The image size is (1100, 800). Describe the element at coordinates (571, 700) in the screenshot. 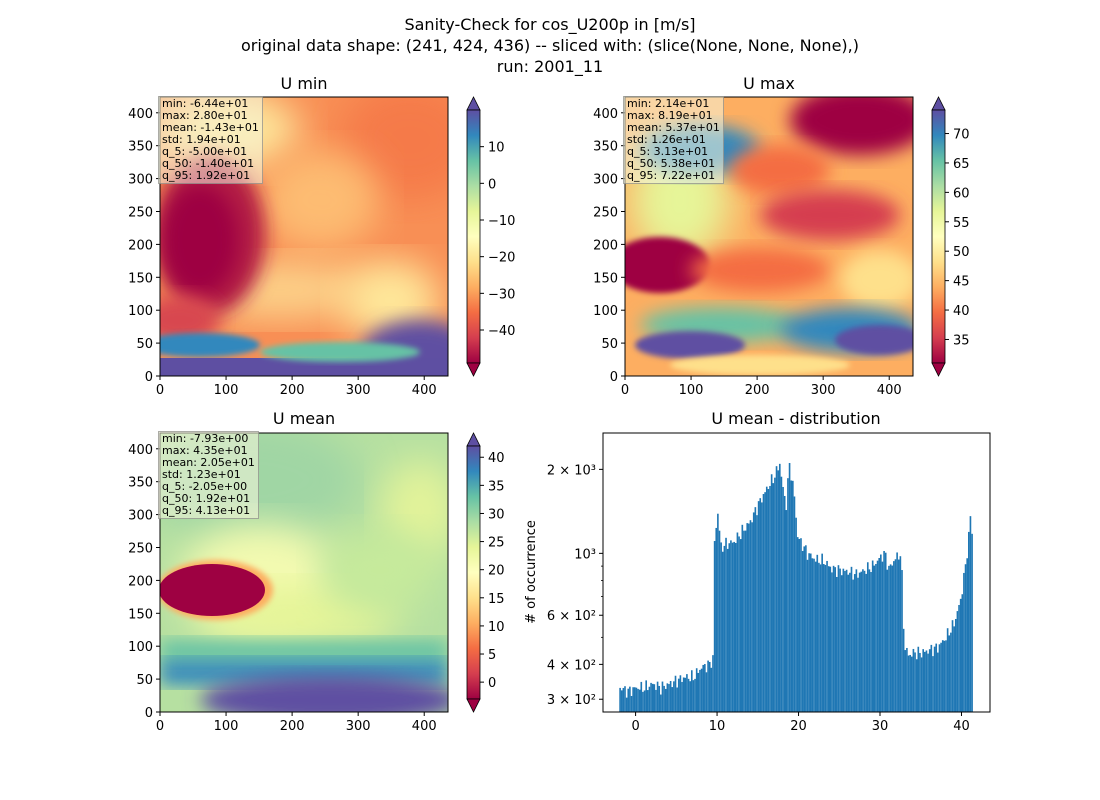

I see `y-tick-label: 3 × 10²` at that location.